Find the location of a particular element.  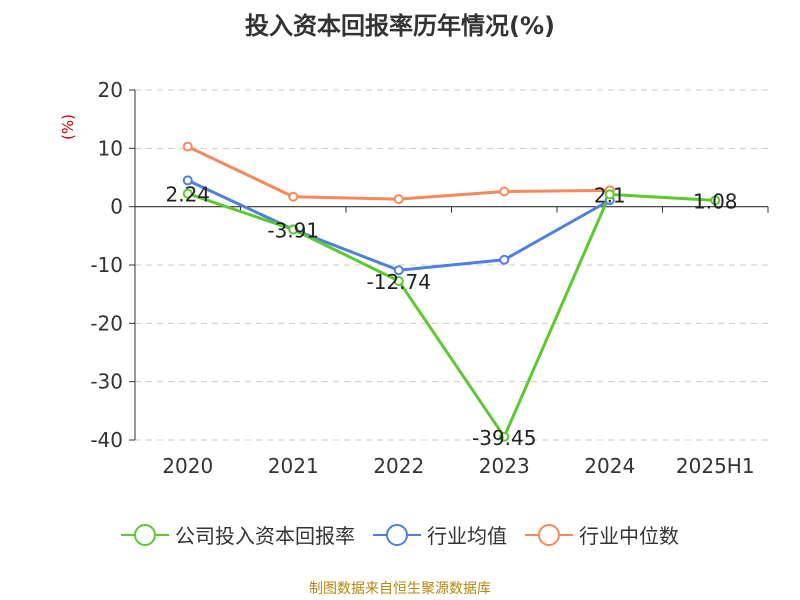

y-tick-label: 10 is located at coordinates (110, 148).